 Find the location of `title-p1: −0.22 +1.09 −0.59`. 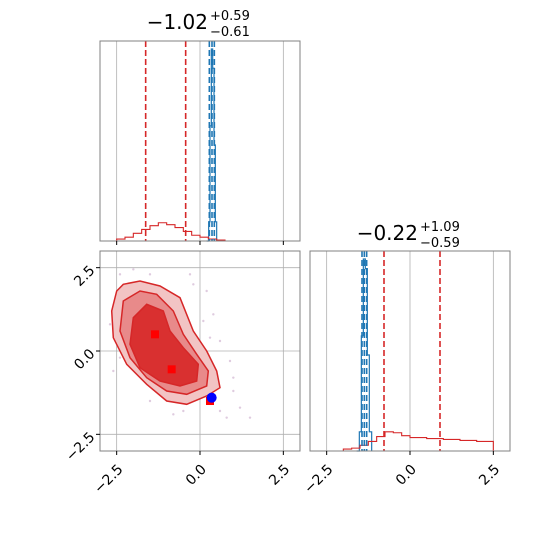

title-p1: −0.22 +1.09 −0.59 is located at coordinates (408, 235).